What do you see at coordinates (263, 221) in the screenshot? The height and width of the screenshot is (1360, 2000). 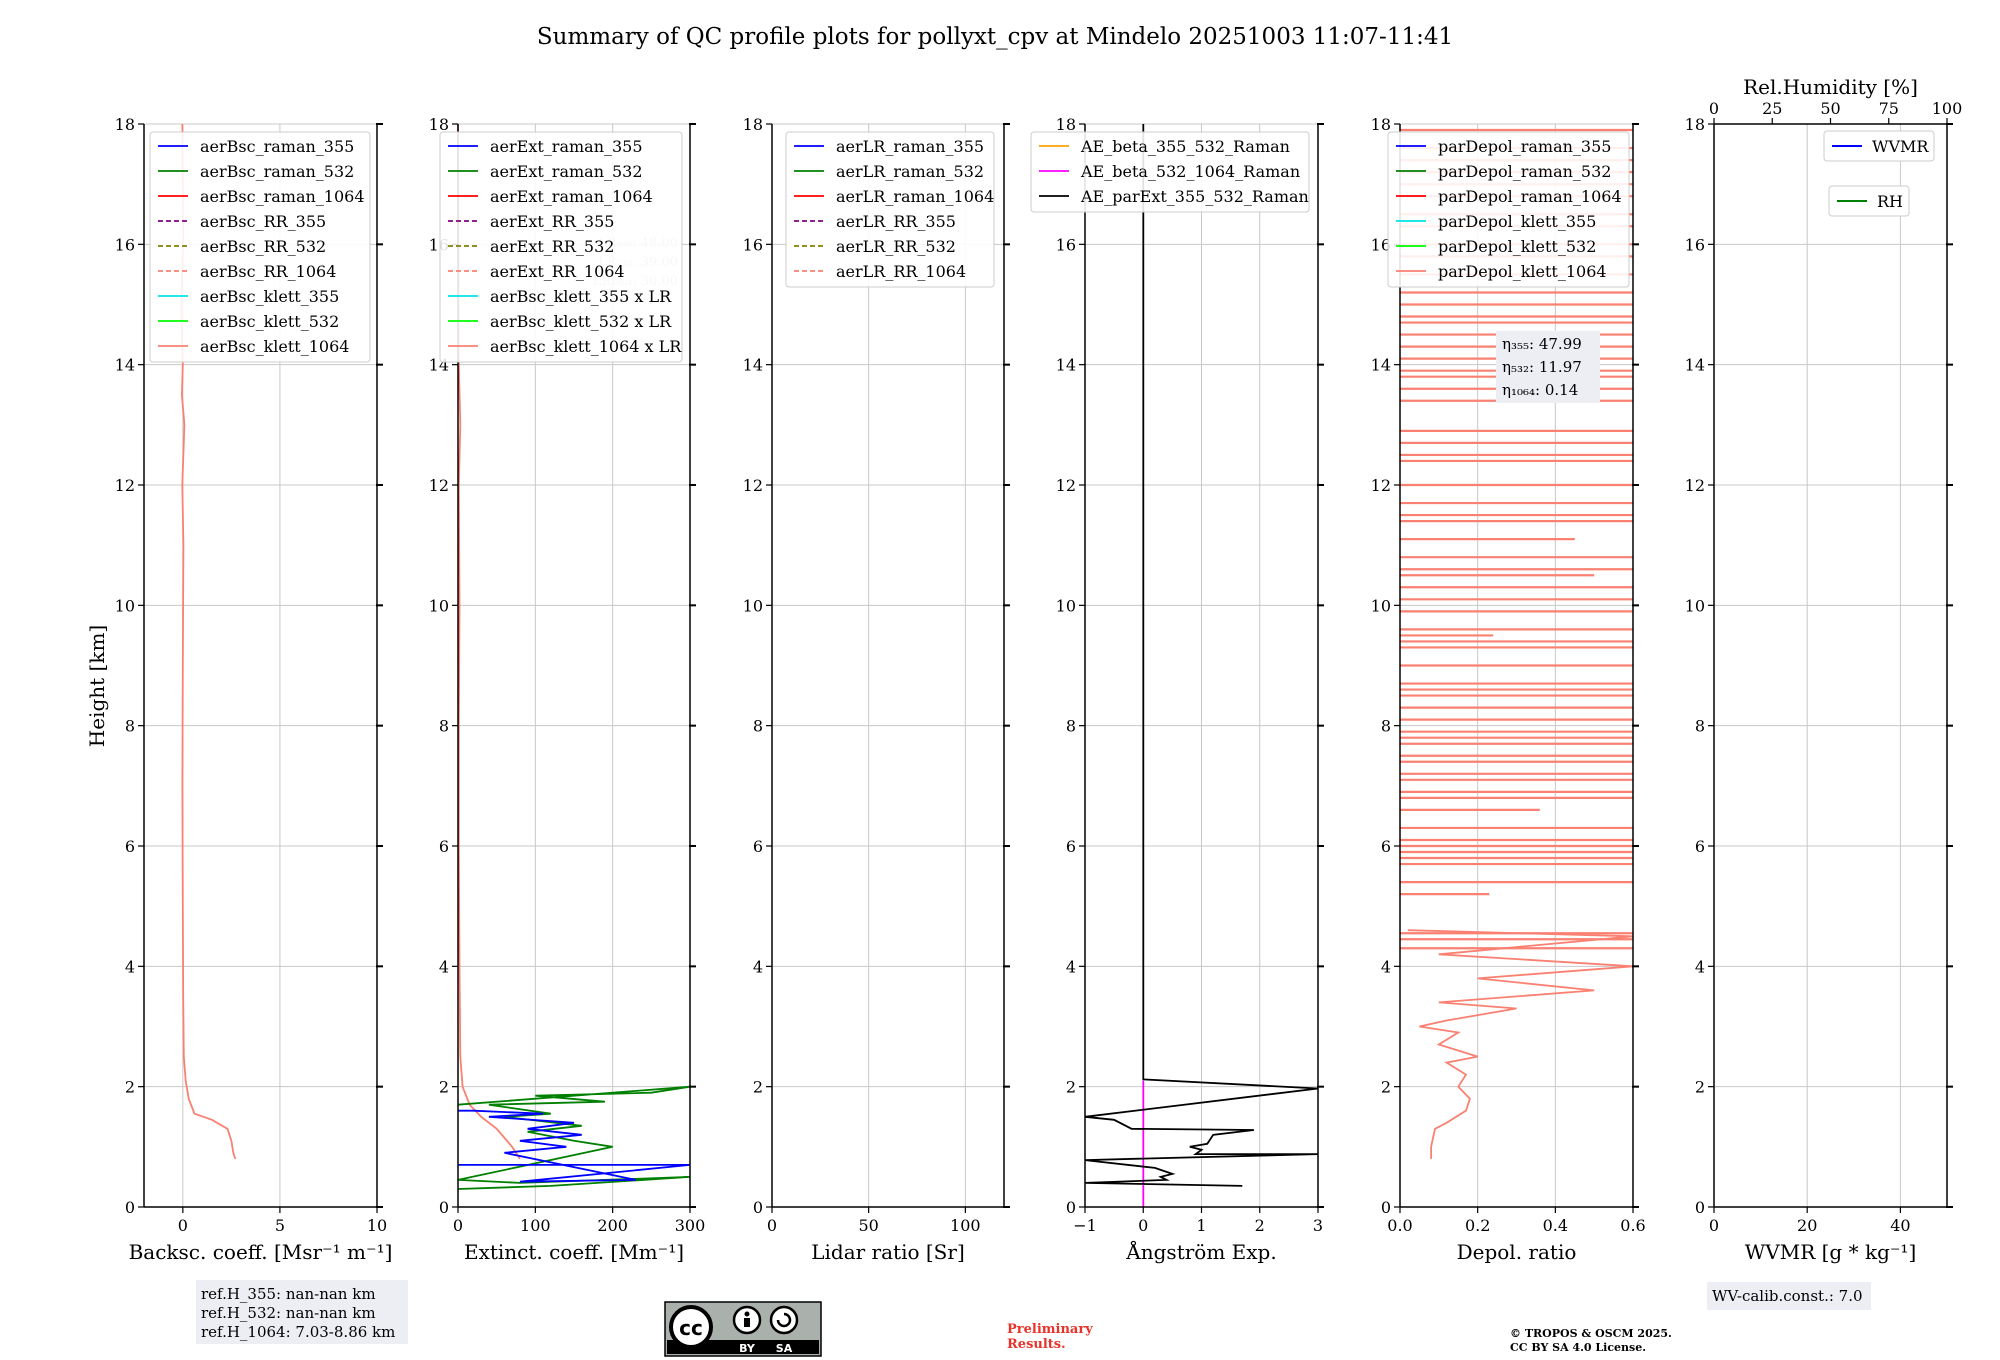 I see `legend-label: aerBsc_RR_355` at bounding box center [263, 221].